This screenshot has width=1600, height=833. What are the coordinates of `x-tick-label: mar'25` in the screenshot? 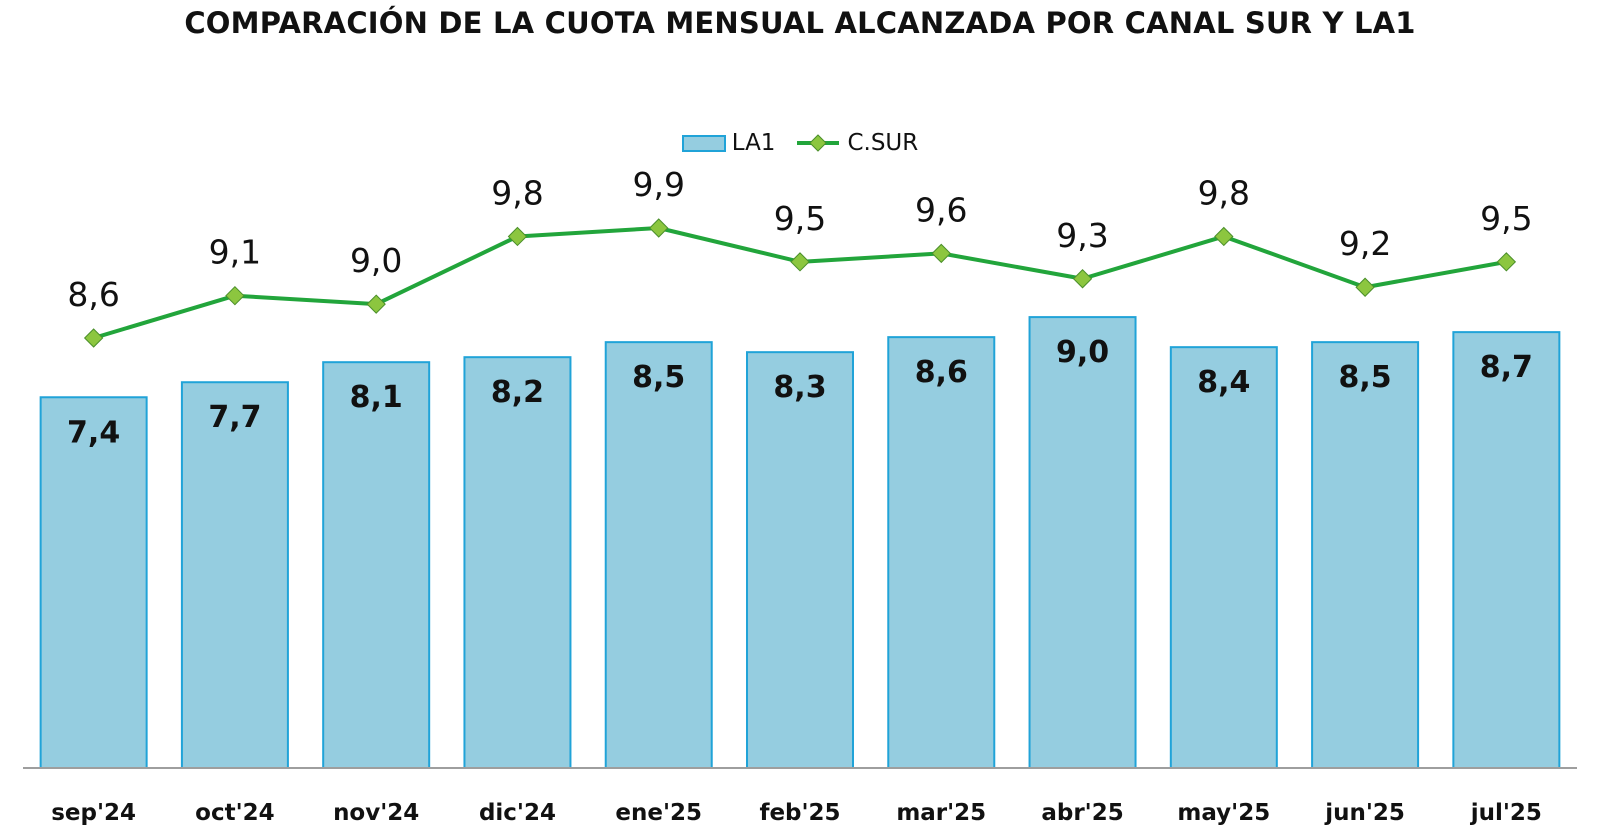 It's located at (941, 813).